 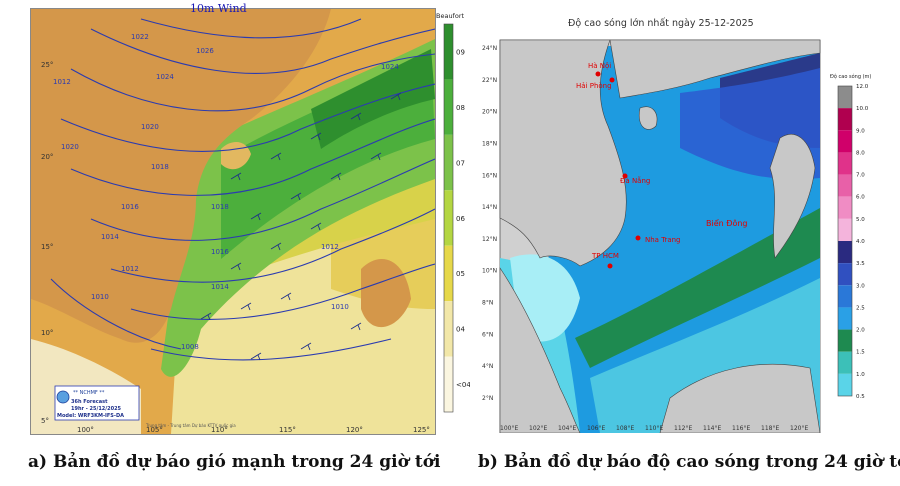 I want to click on beaufort-label: 04, so click(x=460, y=330).